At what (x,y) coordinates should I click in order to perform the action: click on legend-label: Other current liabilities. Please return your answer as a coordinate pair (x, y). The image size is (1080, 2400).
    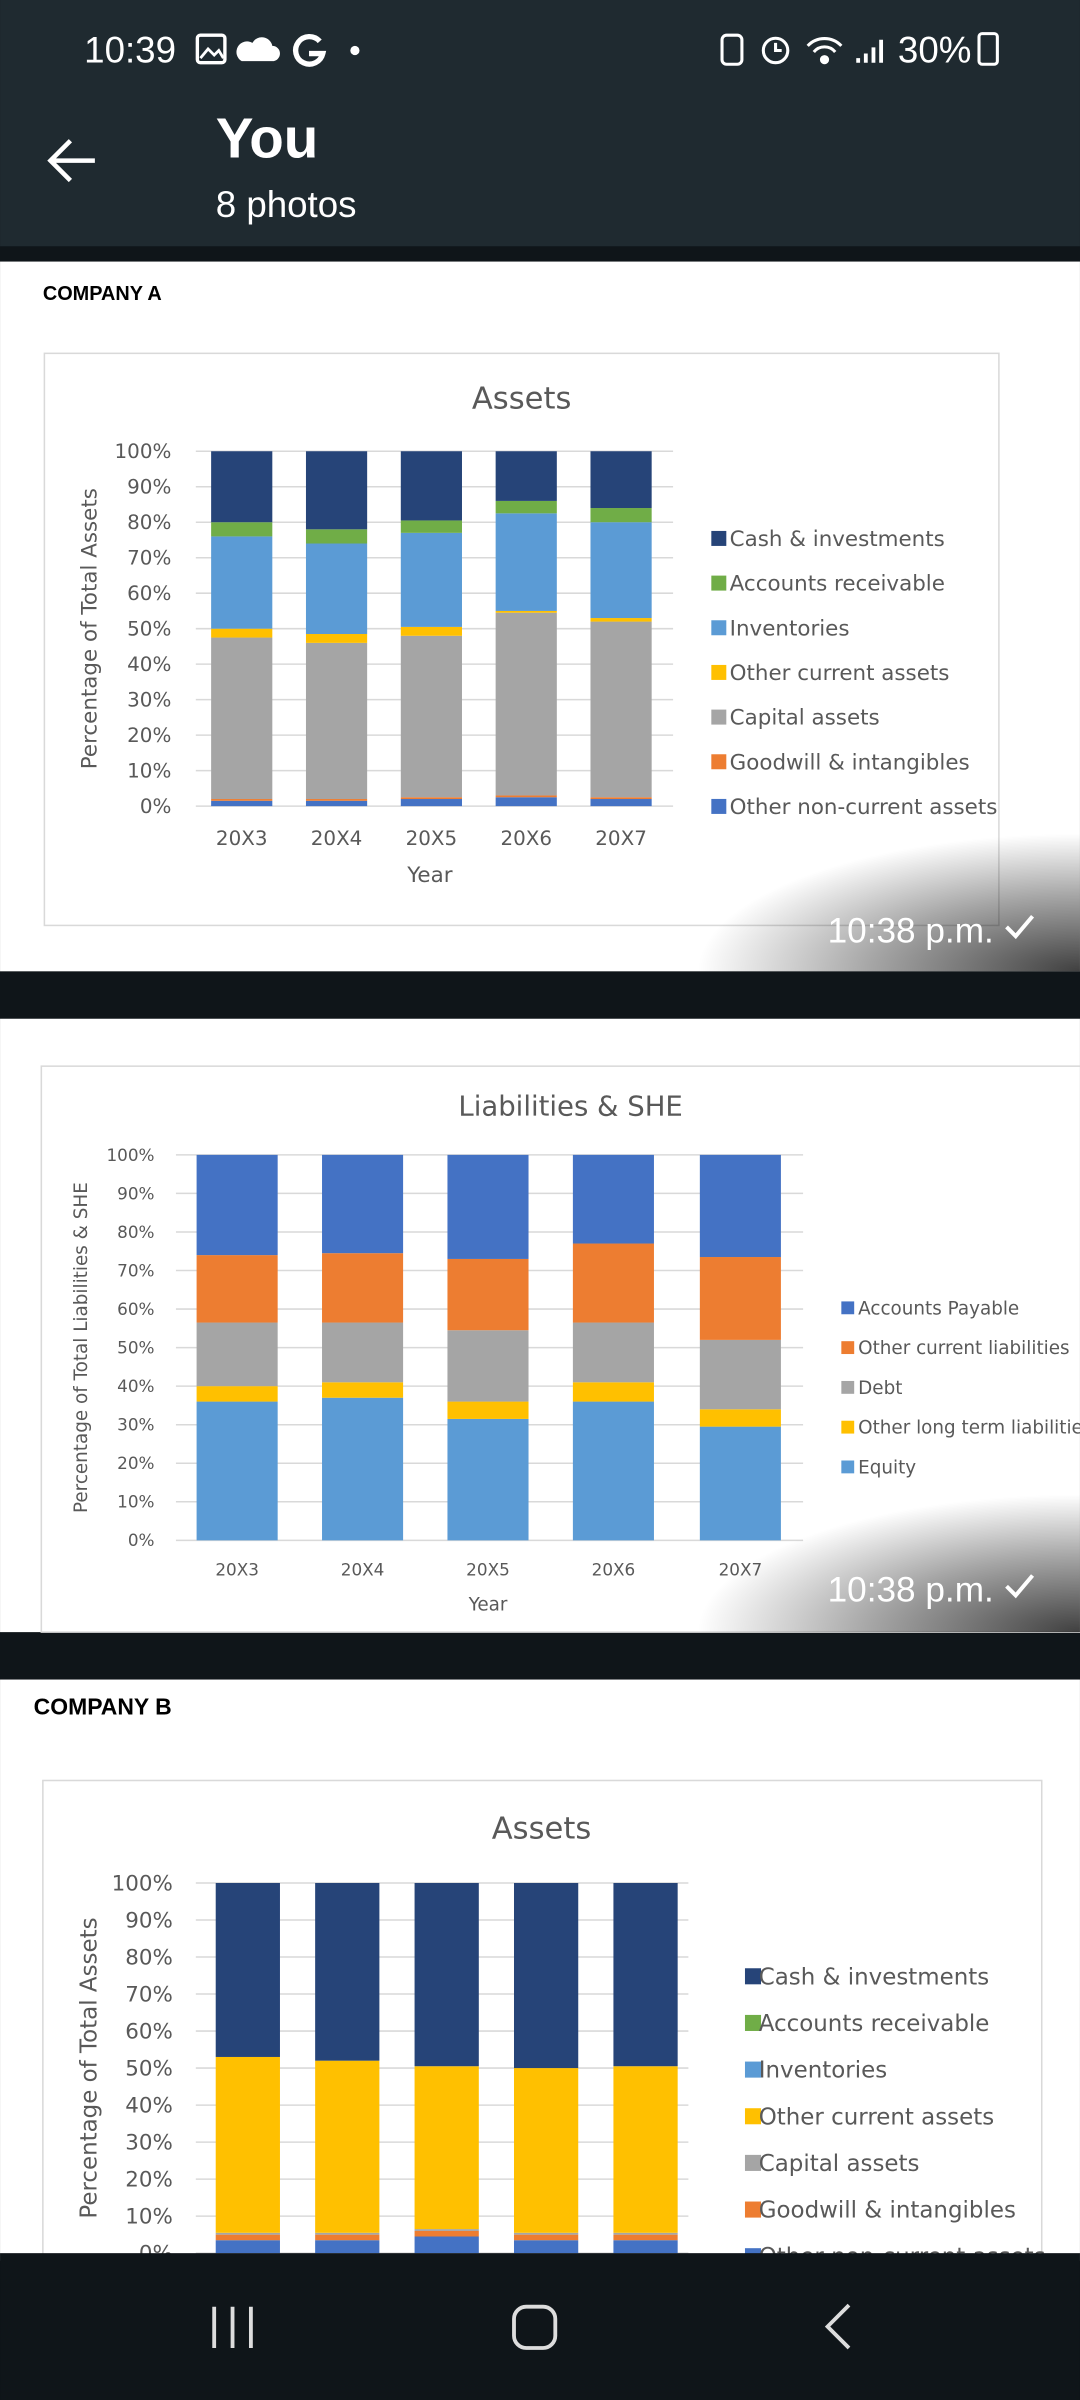
    Looking at the image, I should click on (963, 1348).